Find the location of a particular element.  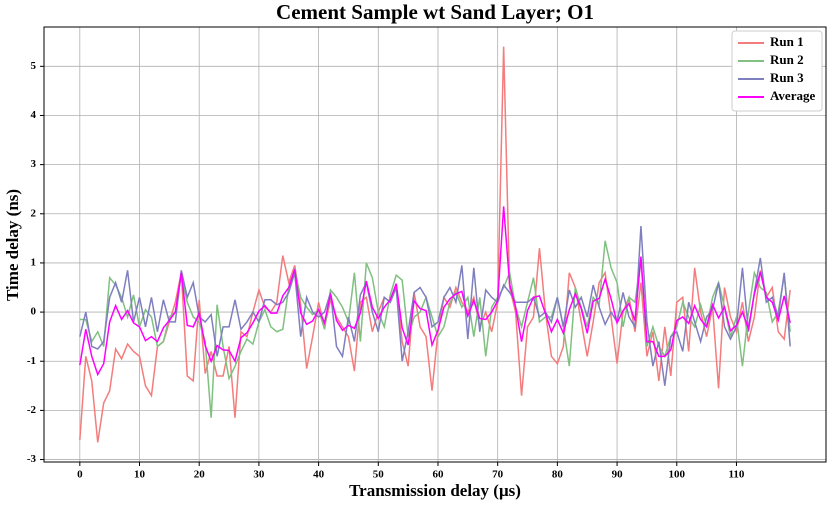

chart-title: Cement Sample wt Sand Layer; O1 is located at coordinates (435, 12).